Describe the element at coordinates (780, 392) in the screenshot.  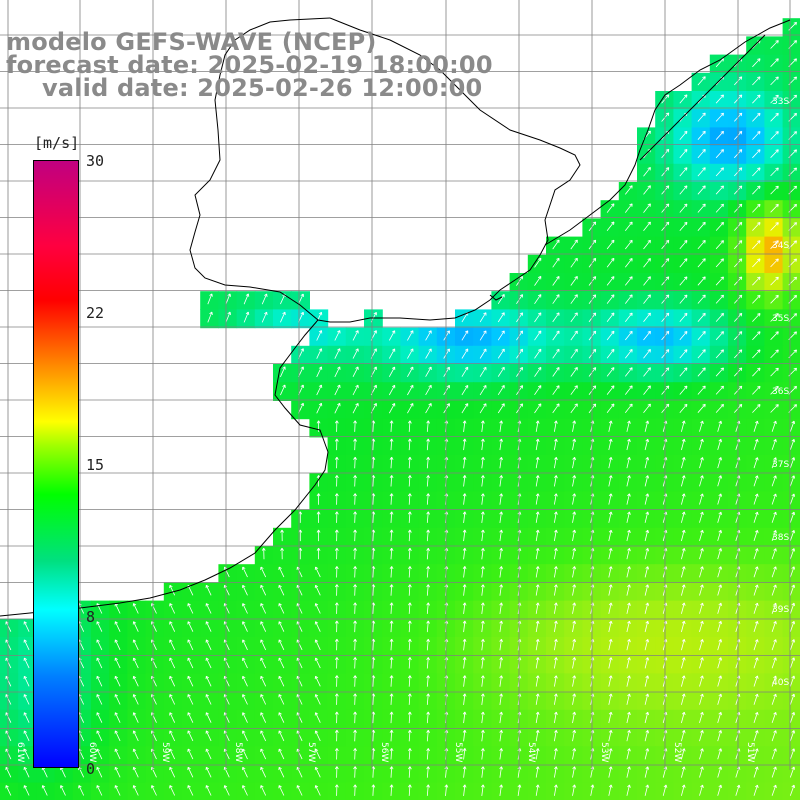
I see `lat-label: 36S` at that location.